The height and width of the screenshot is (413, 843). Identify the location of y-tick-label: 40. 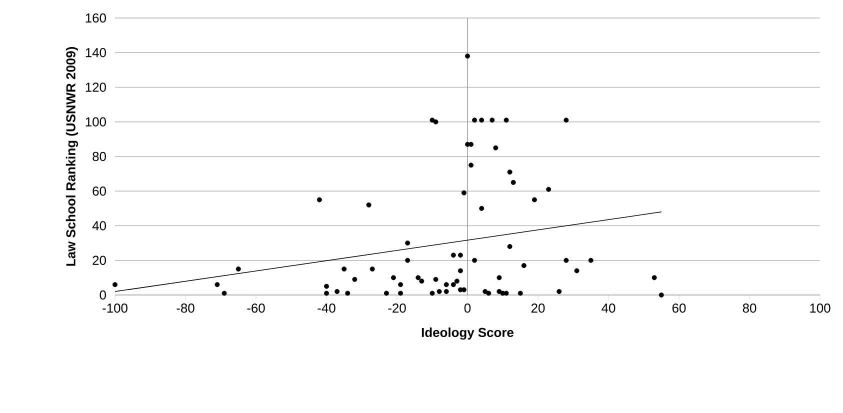
(99, 225).